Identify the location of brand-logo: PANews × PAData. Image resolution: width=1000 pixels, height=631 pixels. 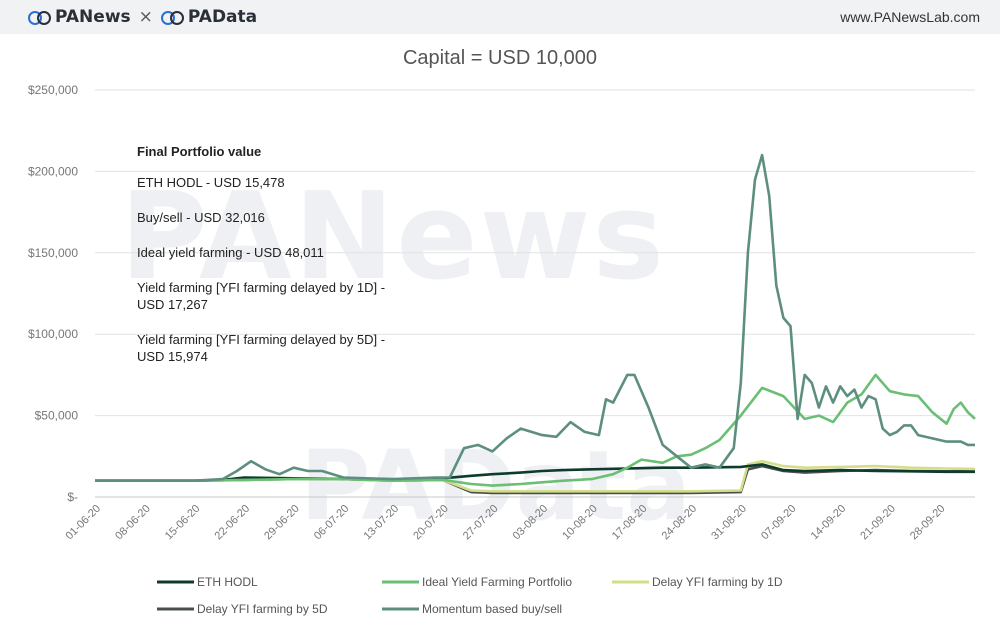
(142, 17).